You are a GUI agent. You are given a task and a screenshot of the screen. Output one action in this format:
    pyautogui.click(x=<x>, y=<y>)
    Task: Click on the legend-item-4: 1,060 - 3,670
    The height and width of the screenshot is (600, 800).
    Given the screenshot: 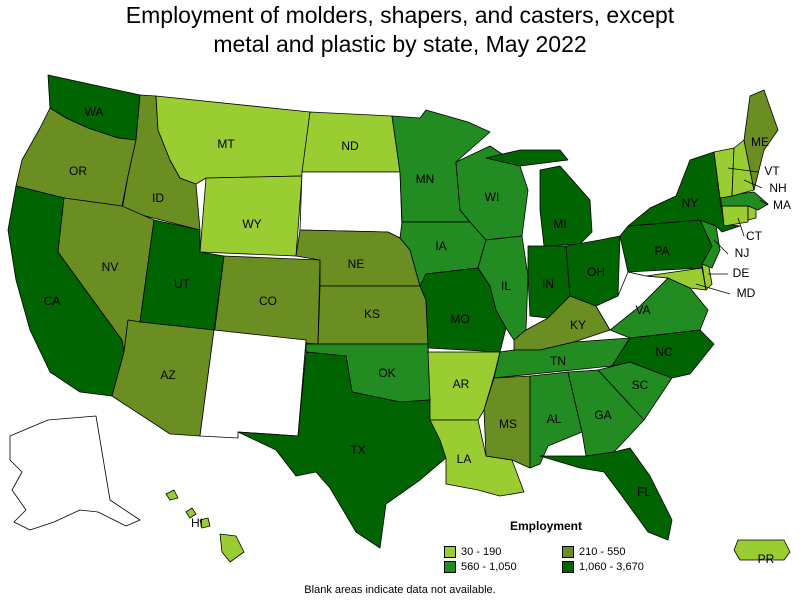 What is the action you would take?
    pyautogui.click(x=603, y=567)
    